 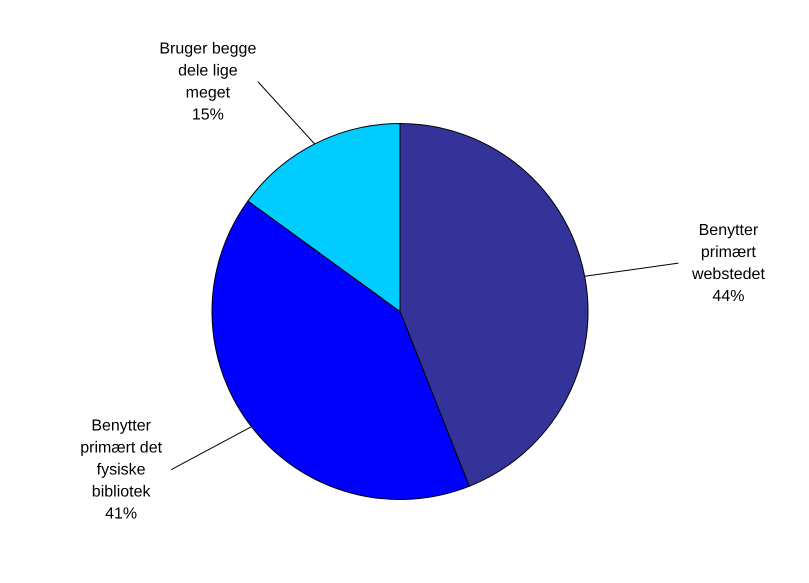 What do you see at coordinates (728, 253) in the screenshot?
I see `slice-label: Benytter primært webstedet` at bounding box center [728, 253].